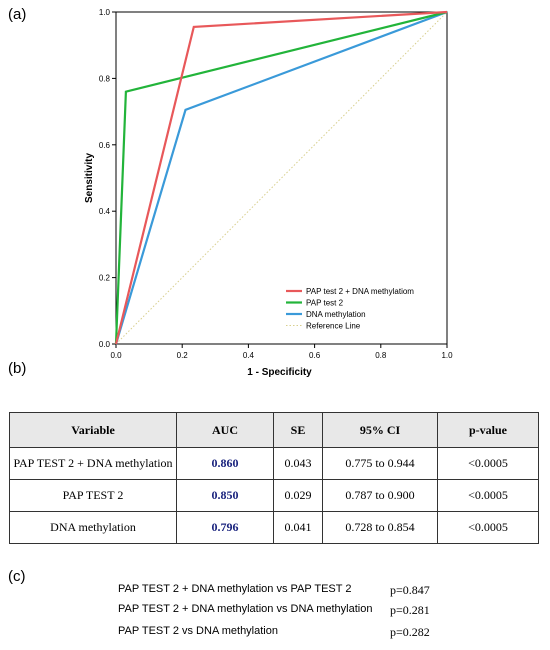 The height and width of the screenshot is (650, 550). I want to click on comparison-pvalue: p=0.281, so click(410, 610).